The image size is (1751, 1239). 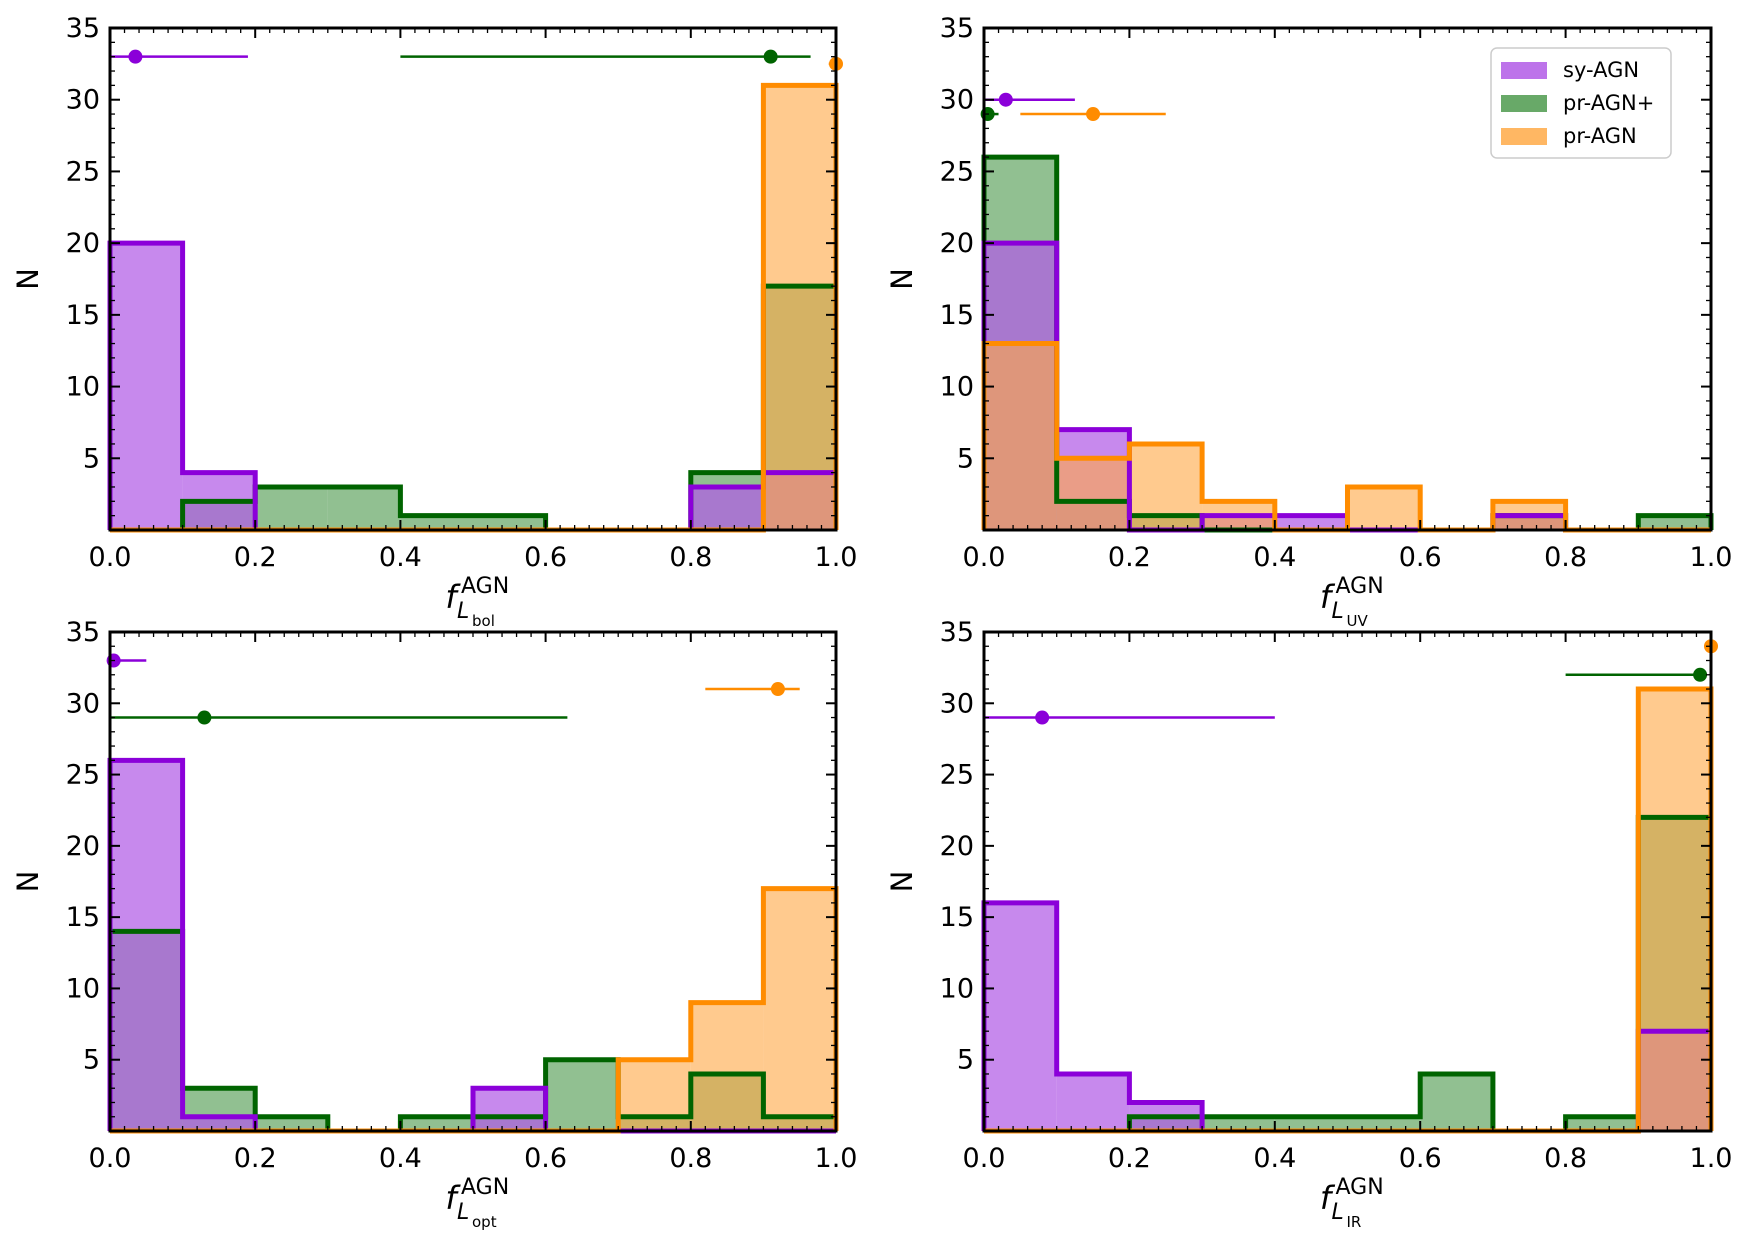 I want to click on x-axis-label-subsubscript: IR, so click(x=1354, y=1222).